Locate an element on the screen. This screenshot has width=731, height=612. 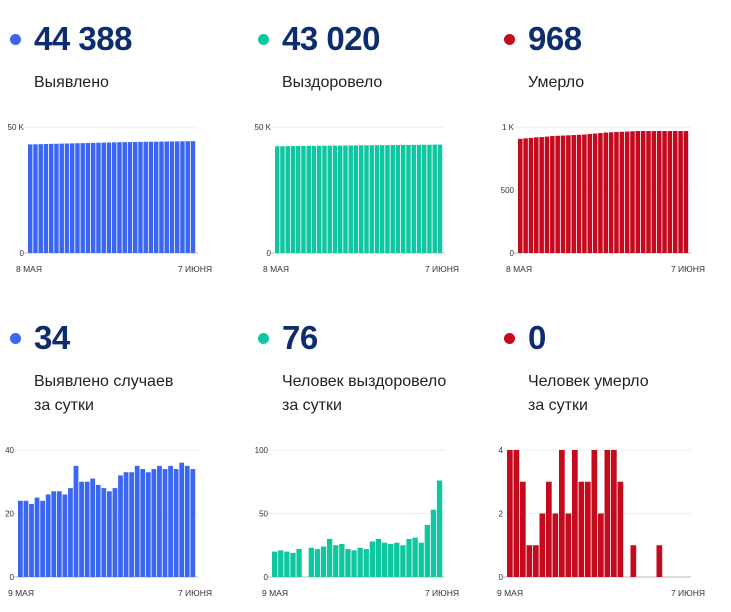
y-tick-label: 1 K is located at coordinates (508, 127).